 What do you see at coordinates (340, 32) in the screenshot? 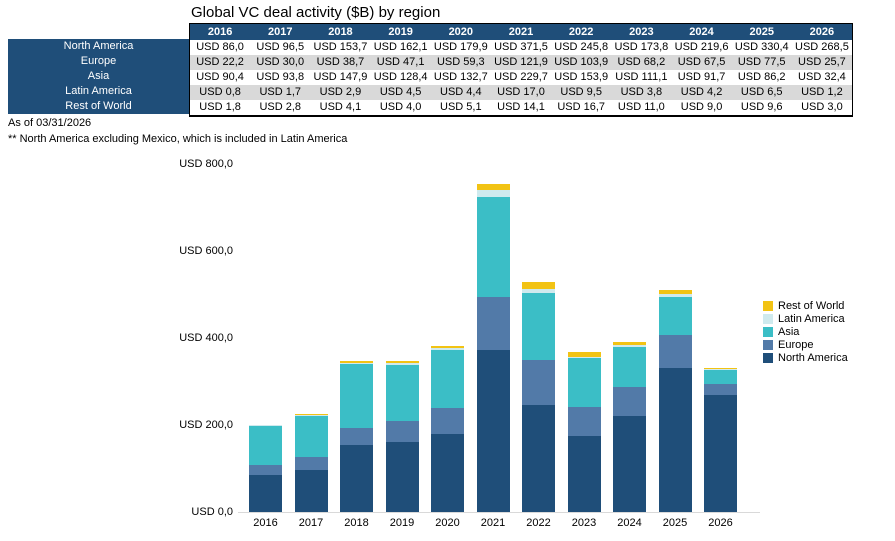
I see `table-header-year: 2018` at bounding box center [340, 32].